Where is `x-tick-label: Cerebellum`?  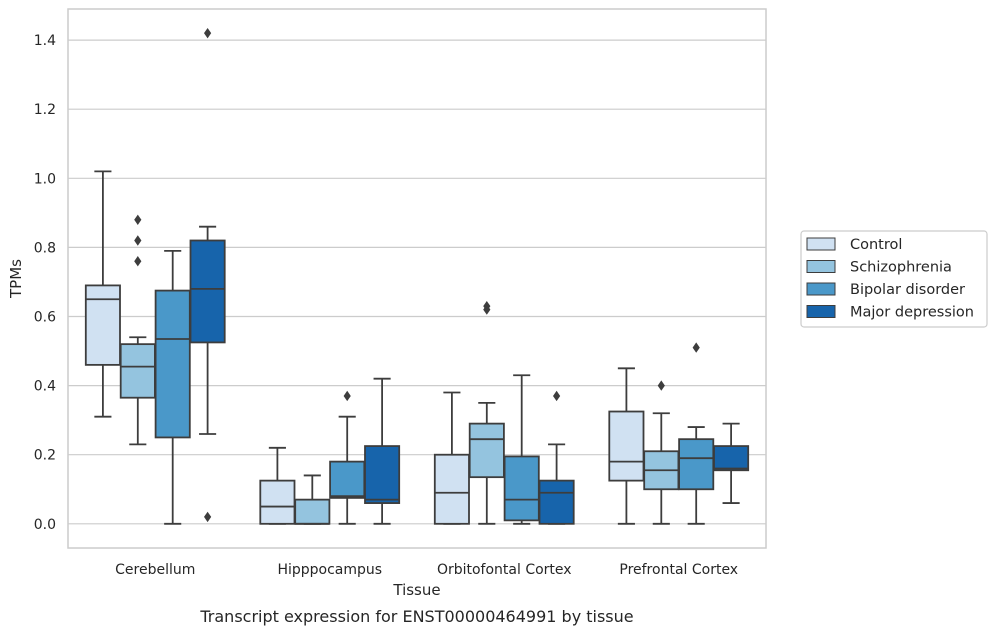 x-tick-label: Cerebellum is located at coordinates (155, 570).